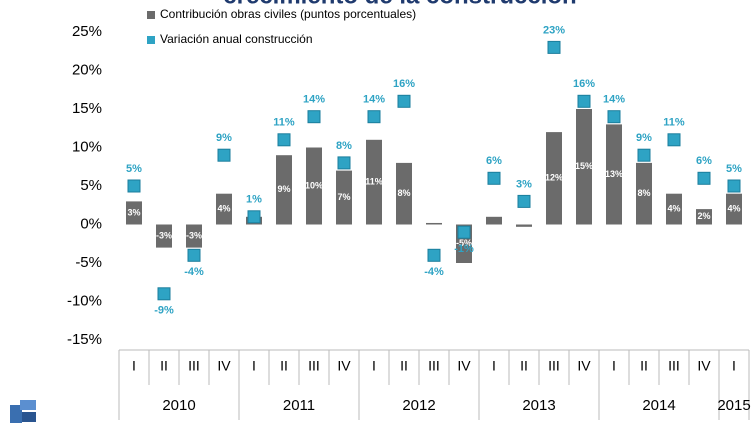 The image size is (751, 430). Describe the element at coordinates (84, 300) in the screenshot. I see `y-tick-label: -10%` at that location.